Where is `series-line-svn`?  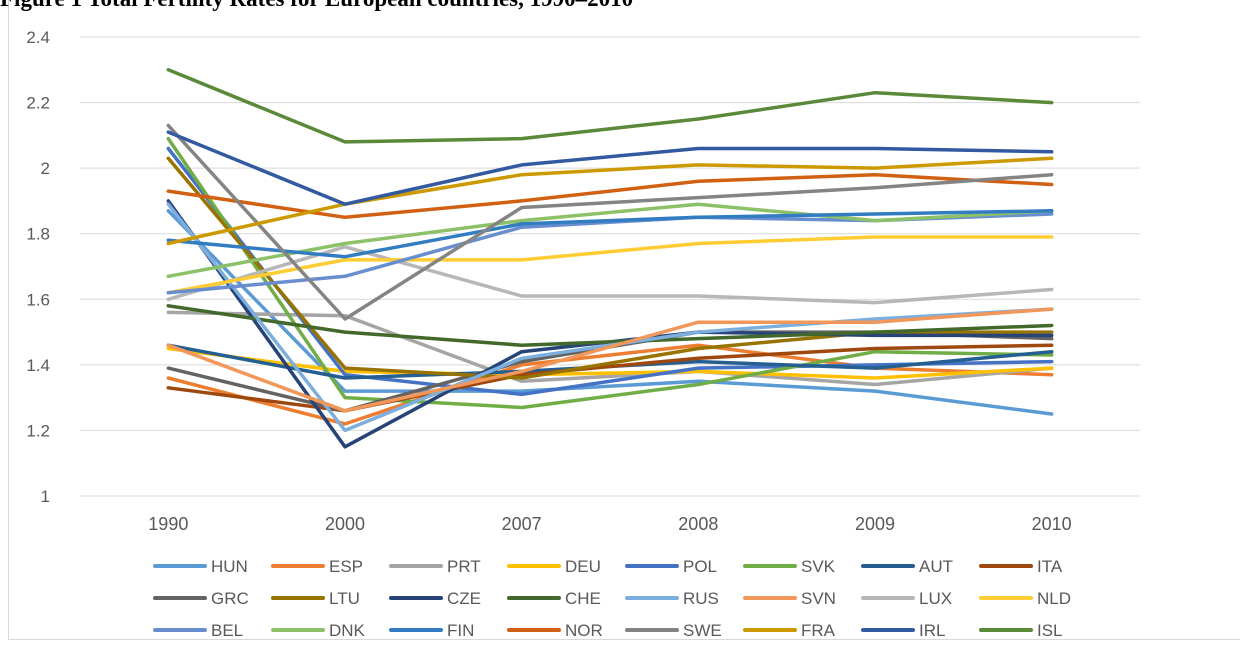 series-line-svn is located at coordinates (610, 360).